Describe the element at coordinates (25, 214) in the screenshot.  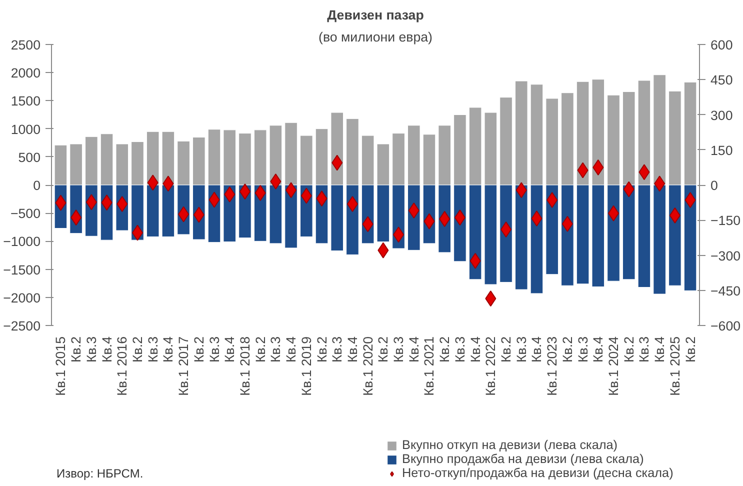
I see `y-tick-label: −500` at that location.